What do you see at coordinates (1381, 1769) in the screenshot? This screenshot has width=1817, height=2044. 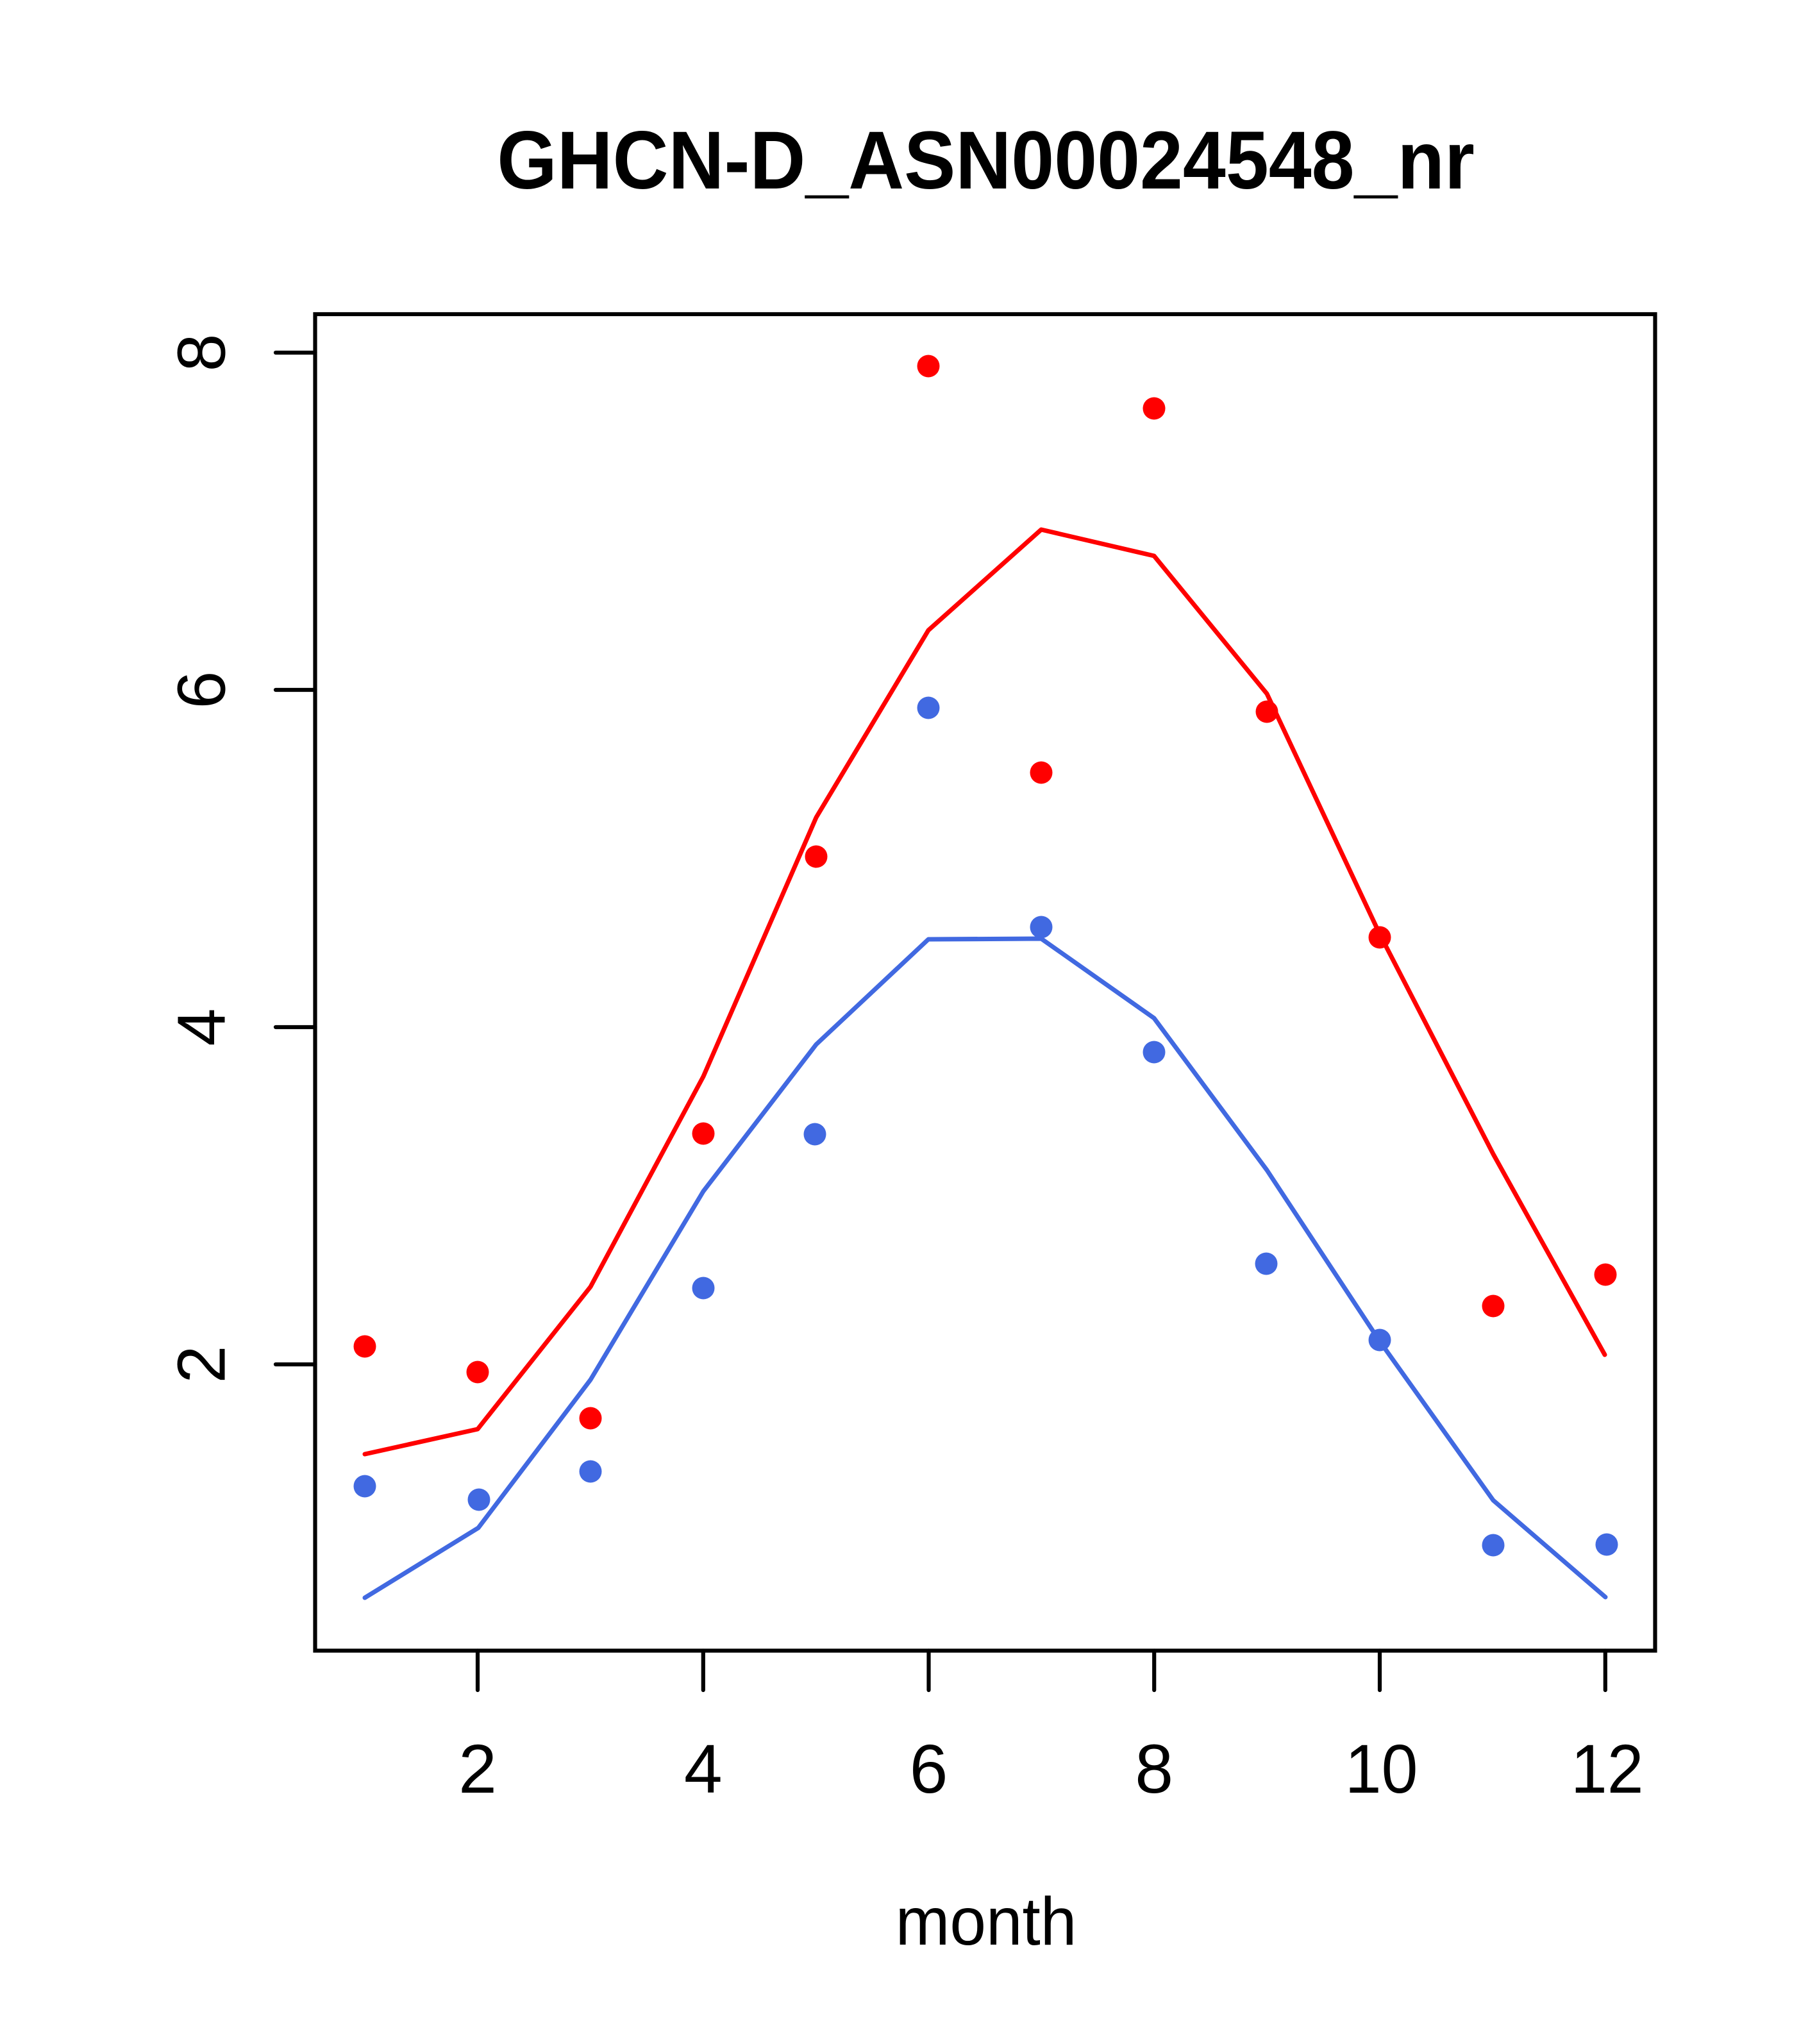 I see `svg-text: 10` at bounding box center [1381, 1769].